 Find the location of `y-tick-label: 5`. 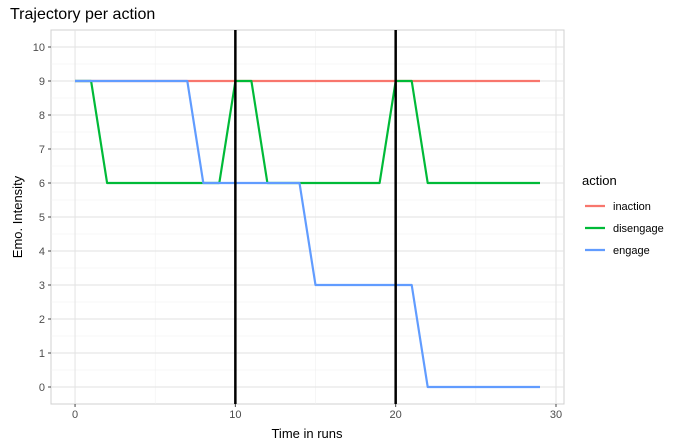

y-tick-label: 5 is located at coordinates (42, 218).